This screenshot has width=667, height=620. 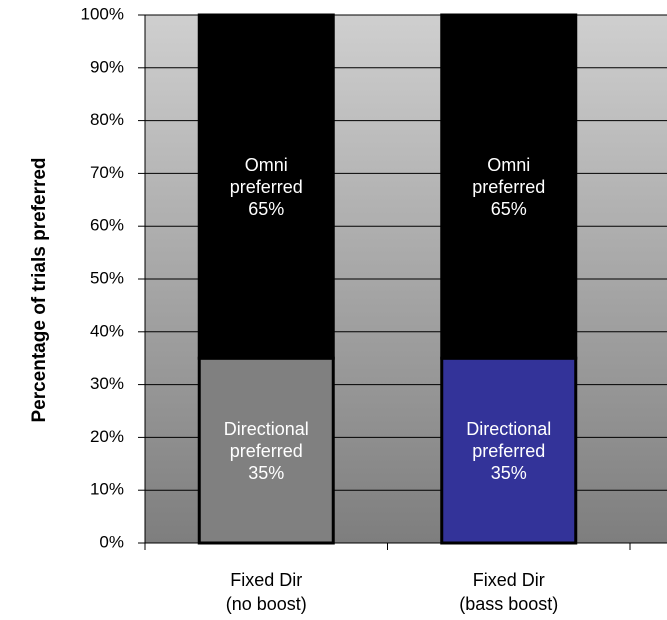 What do you see at coordinates (107, 383) in the screenshot?
I see `y-tick-label: 30%` at bounding box center [107, 383].